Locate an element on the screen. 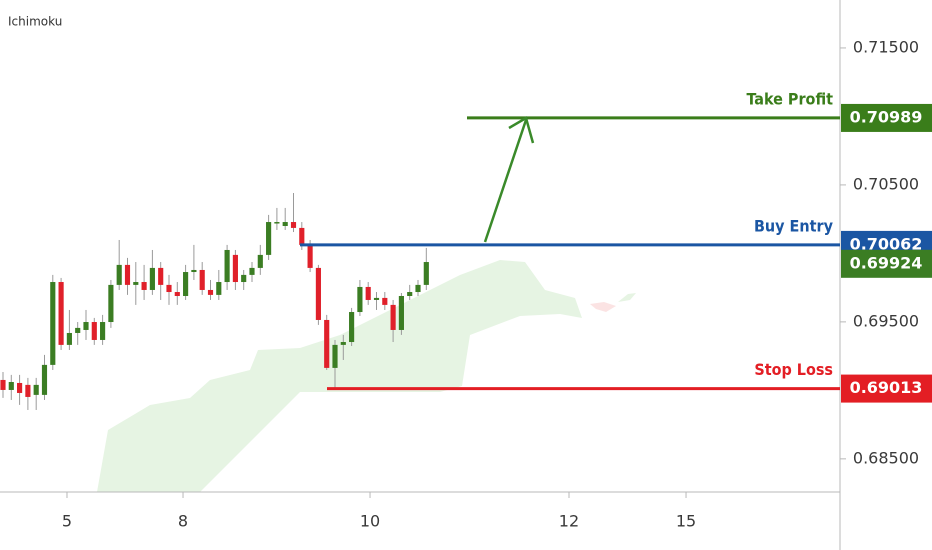  arrow-shaft is located at coordinates (505, 181).